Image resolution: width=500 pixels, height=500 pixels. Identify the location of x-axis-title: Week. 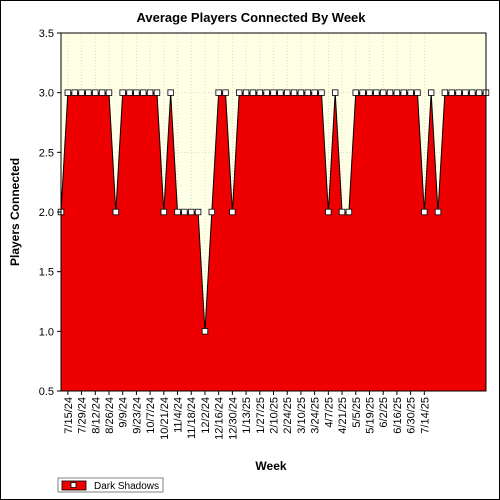
(270, 466).